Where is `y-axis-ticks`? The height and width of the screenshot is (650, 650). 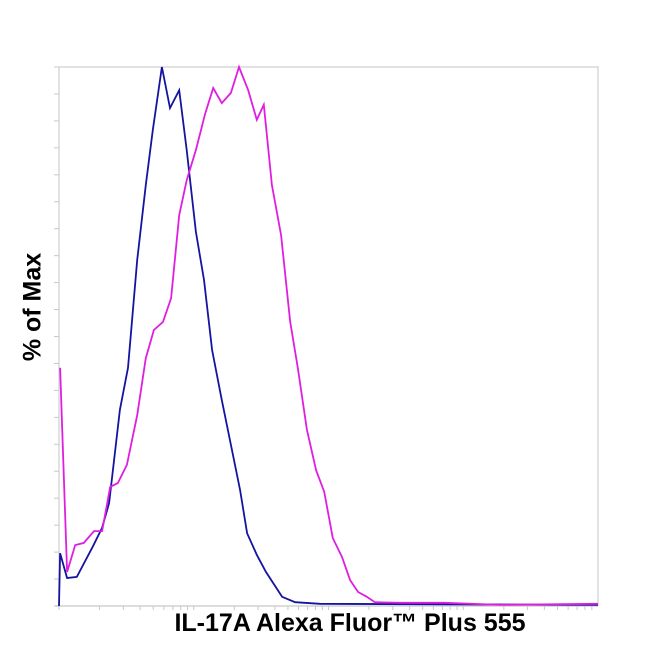 y-axis-ticks is located at coordinates (56, 336).